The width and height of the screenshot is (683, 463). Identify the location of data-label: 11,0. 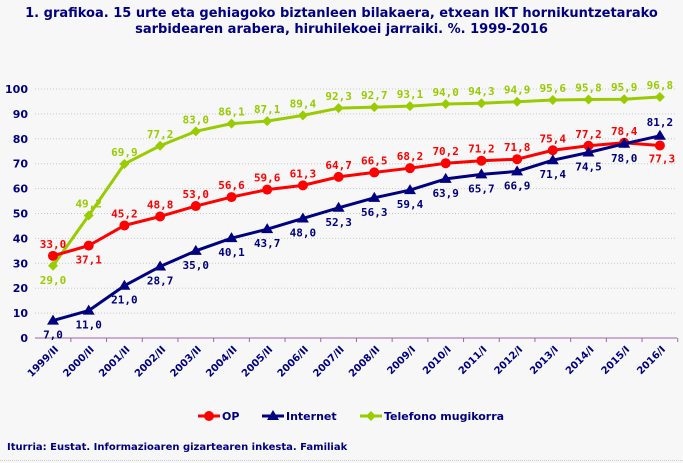
(88, 325).